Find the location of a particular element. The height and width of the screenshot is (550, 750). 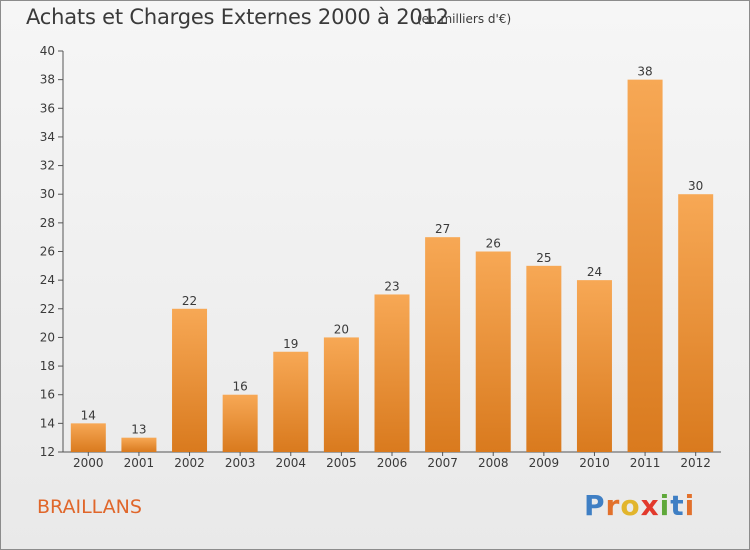

x-tick-label: 2002 is located at coordinates (189, 463).